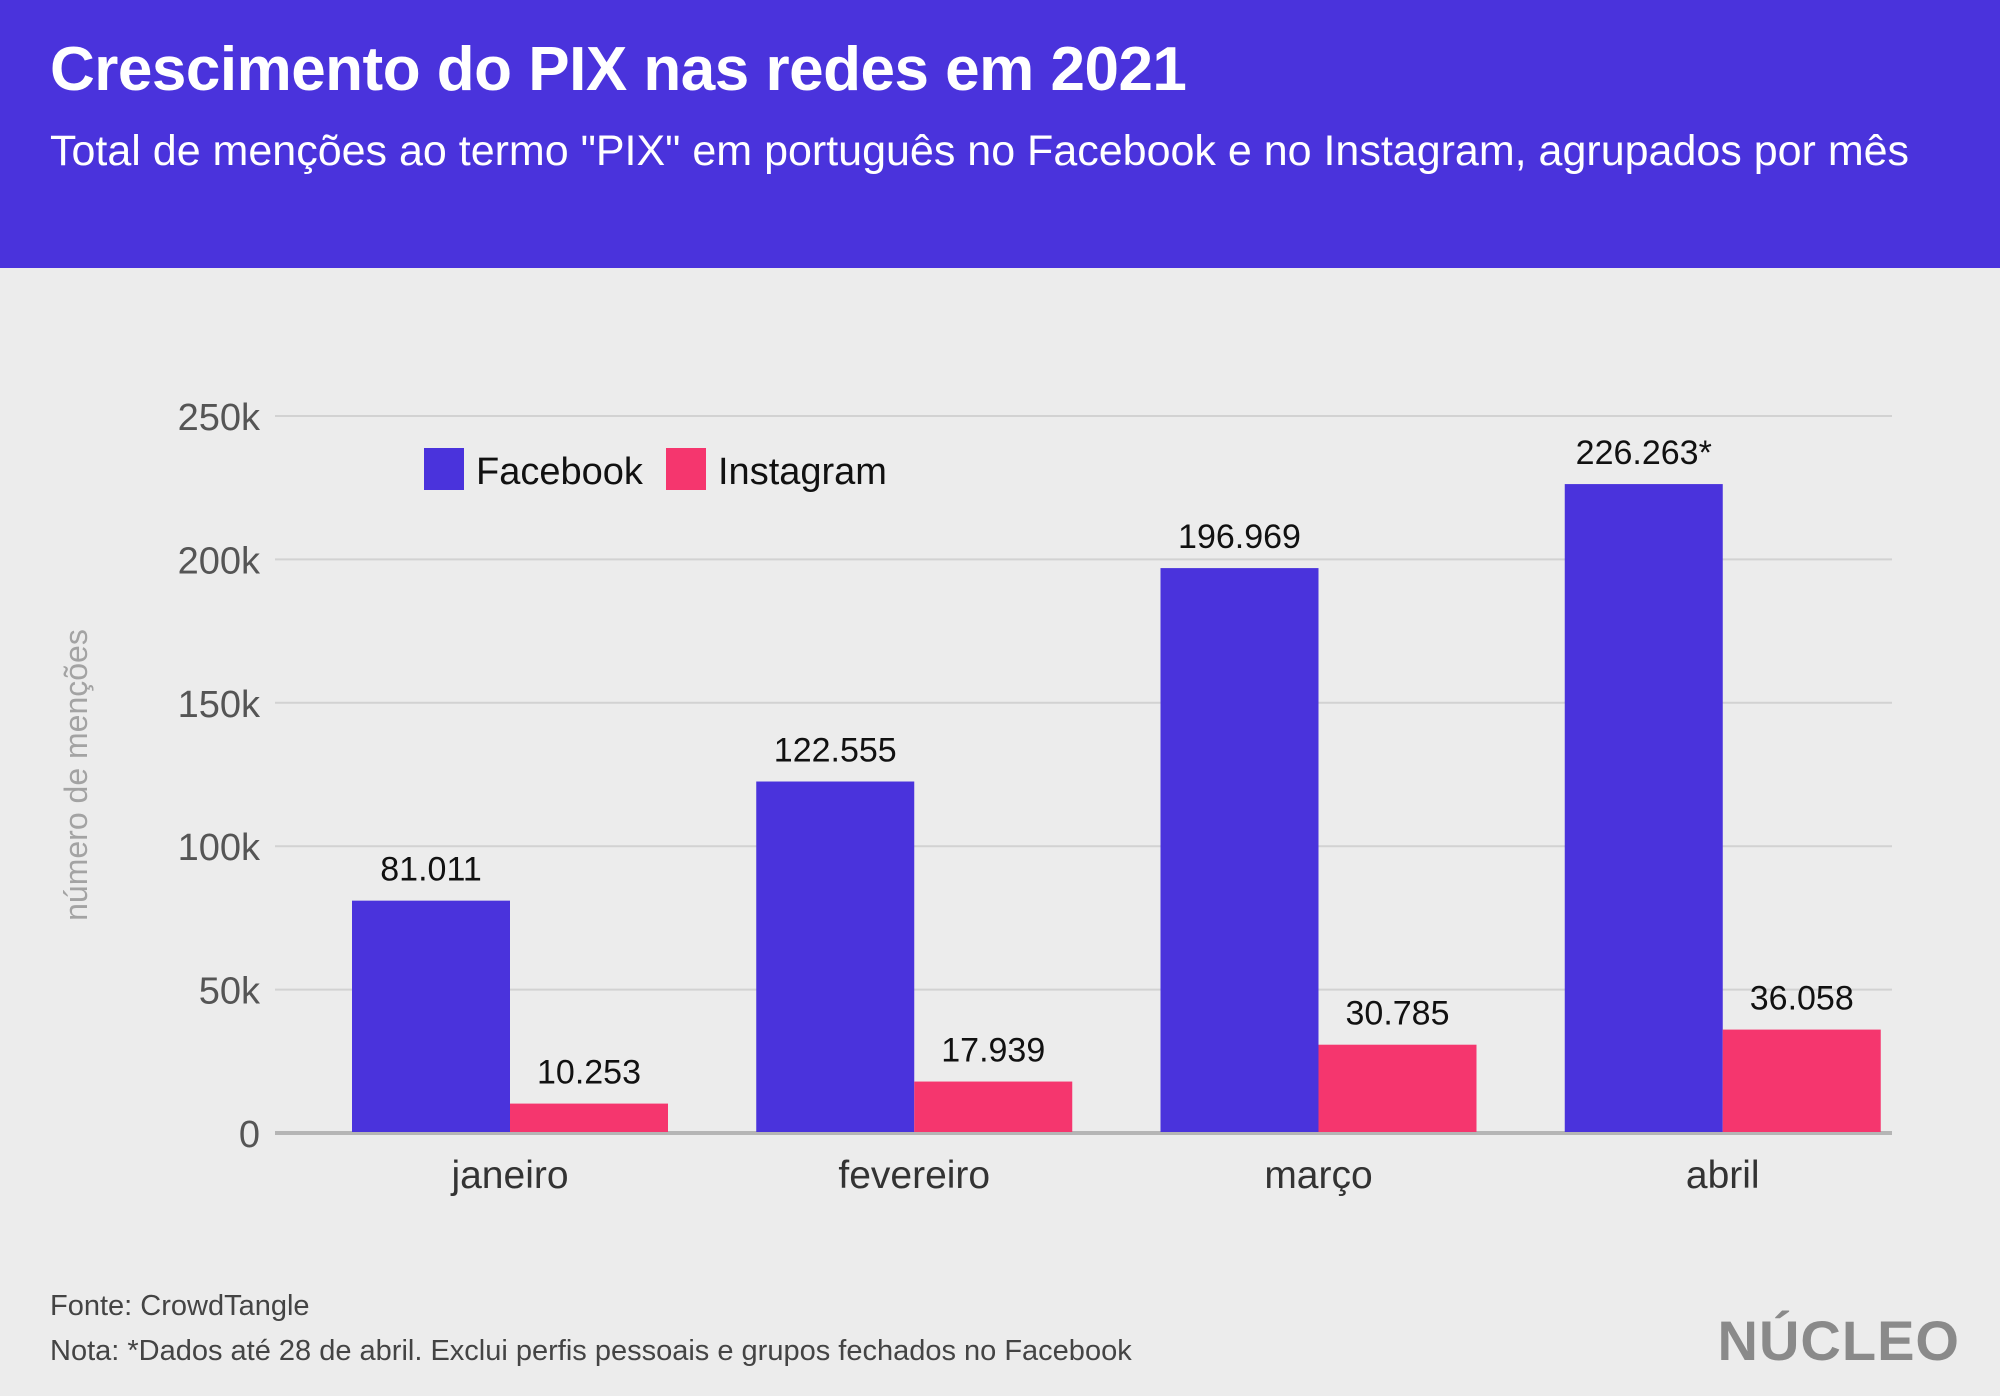 The height and width of the screenshot is (1396, 2000). I want to click on legend-swatch-instagram, so click(686, 469).